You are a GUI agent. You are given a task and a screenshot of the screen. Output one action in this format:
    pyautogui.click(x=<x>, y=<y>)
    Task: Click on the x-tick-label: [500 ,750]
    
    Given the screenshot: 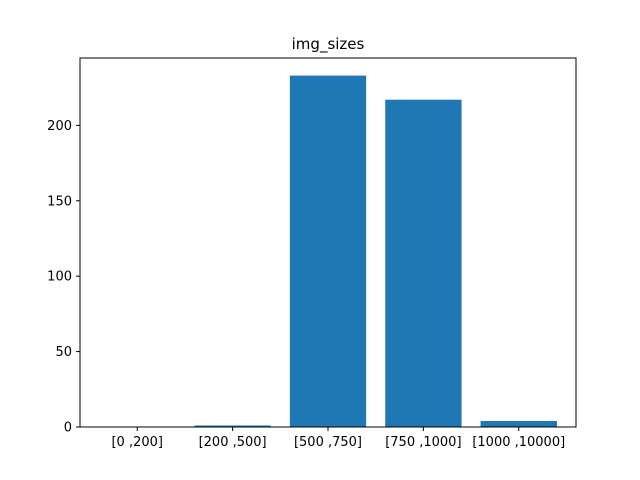 What is the action you would take?
    pyautogui.click(x=328, y=442)
    